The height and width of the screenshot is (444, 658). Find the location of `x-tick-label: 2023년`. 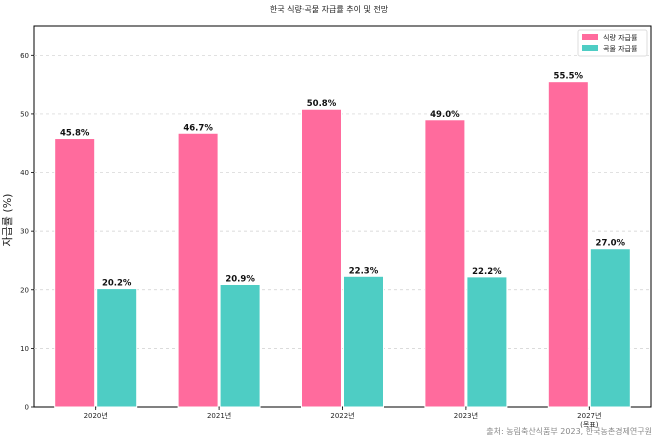

x-tick-label: 2023년 is located at coordinates (466, 415).